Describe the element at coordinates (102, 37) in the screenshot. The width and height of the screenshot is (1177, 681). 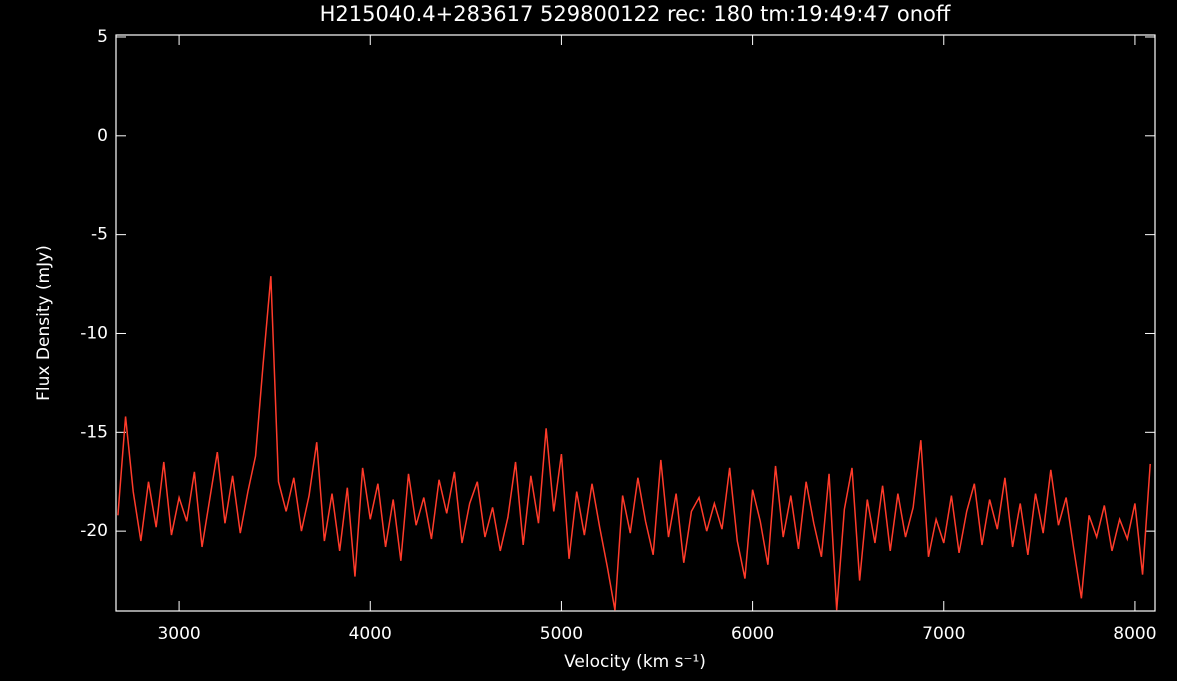
I see `y-tick-label: 5` at that location.